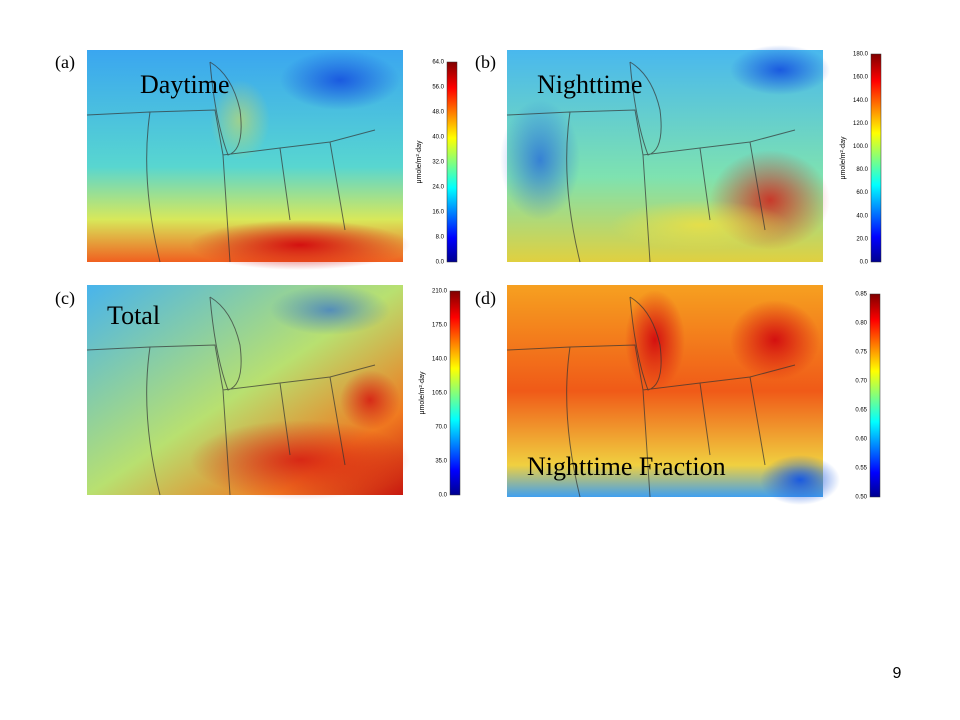 This screenshot has height=720, width=960. I want to click on colorbar-tick-label: 48.0, so click(438, 113).